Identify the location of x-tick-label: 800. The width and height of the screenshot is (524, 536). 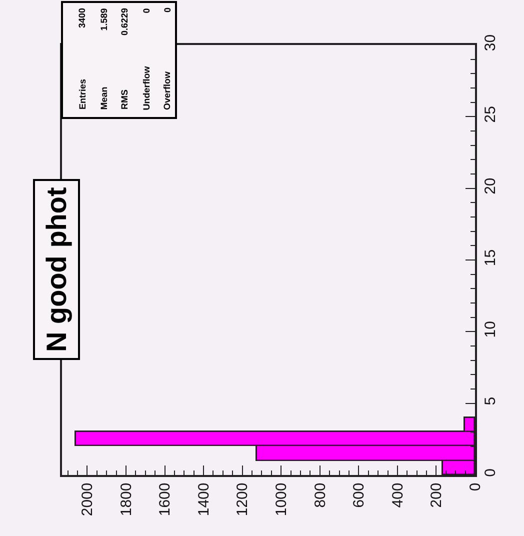
(320, 495).